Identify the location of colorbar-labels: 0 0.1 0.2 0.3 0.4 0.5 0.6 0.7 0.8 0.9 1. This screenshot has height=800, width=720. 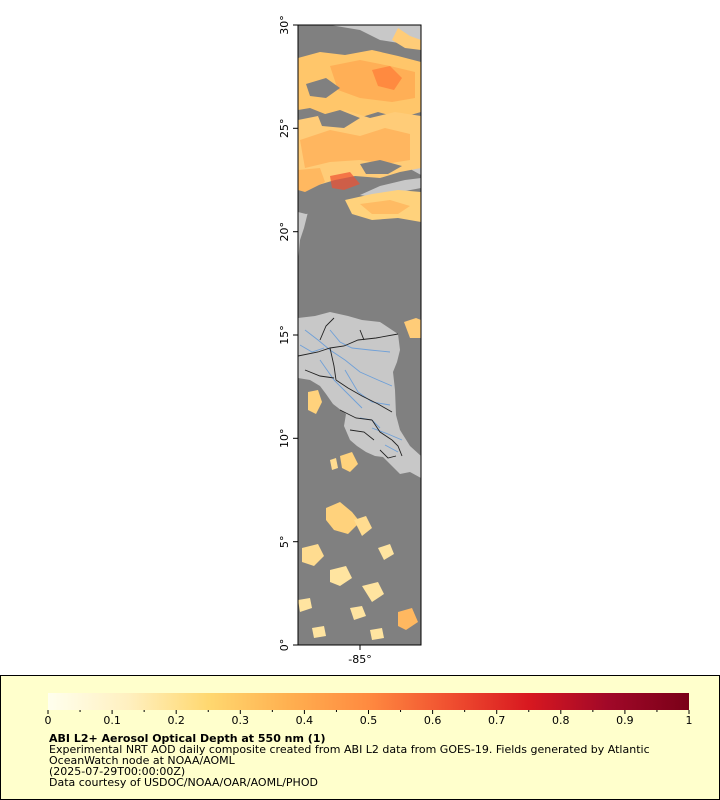
(369, 720).